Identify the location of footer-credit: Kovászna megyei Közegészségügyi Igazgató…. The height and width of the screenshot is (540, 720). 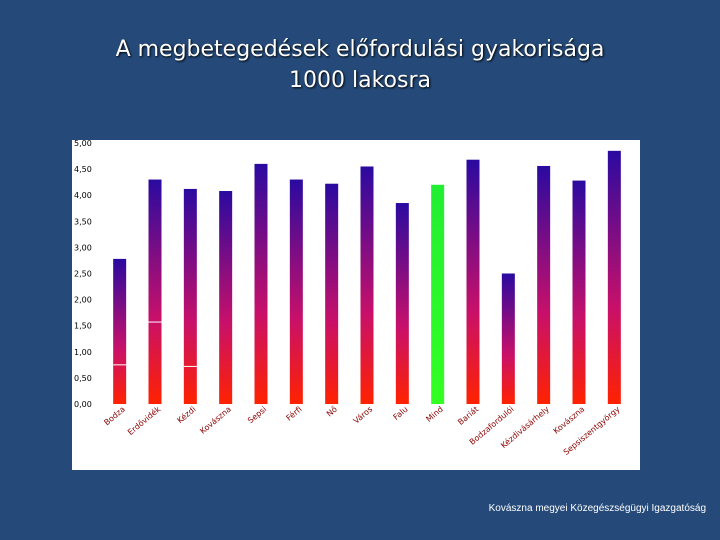
(597, 508).